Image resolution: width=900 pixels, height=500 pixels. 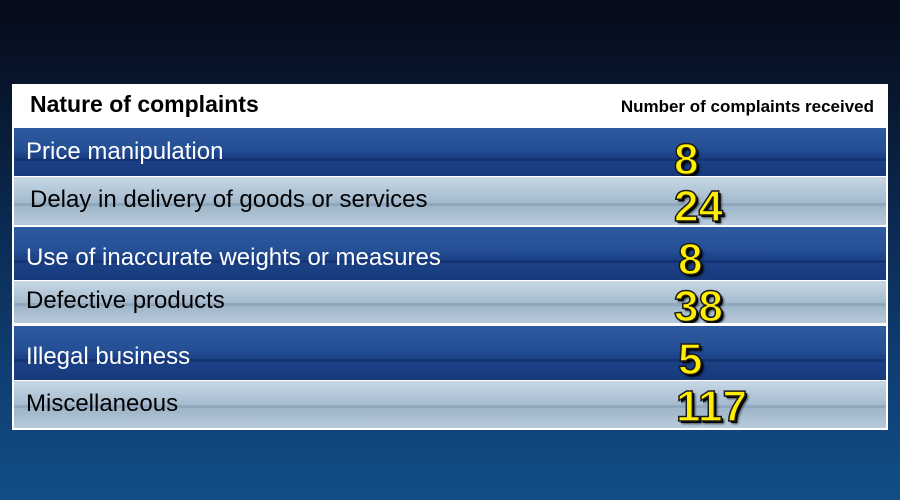 What do you see at coordinates (450, 152) in the screenshot?
I see `table-row: Price manipulation 8` at bounding box center [450, 152].